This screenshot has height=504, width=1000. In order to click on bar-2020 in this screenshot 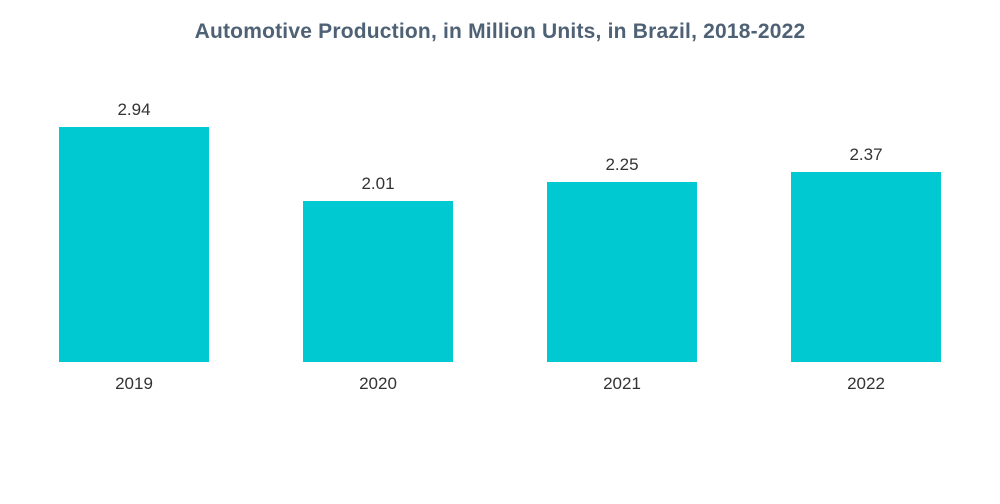, I will do `click(378, 281)`.